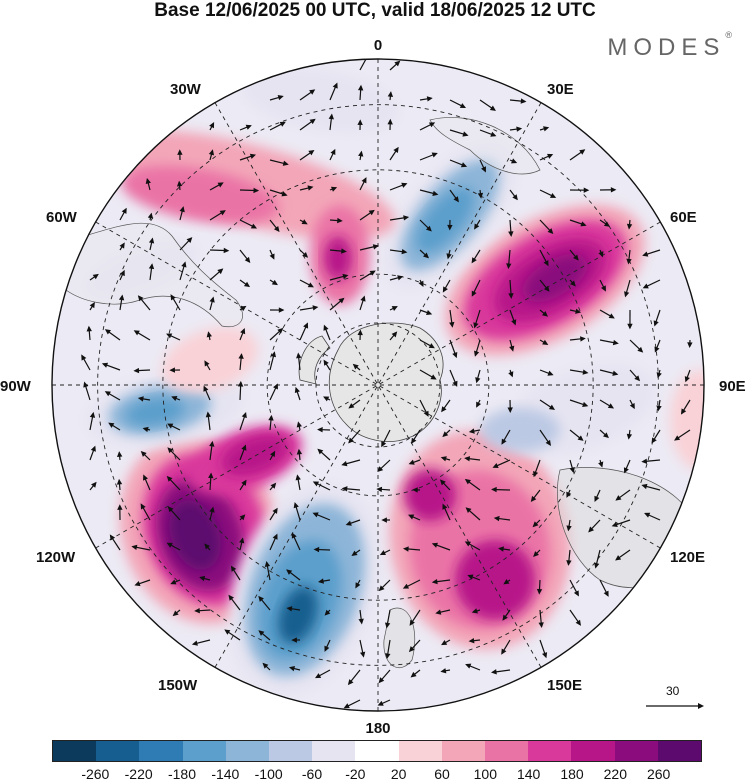 The image size is (750, 783). I want to click on lon-label-0: 0, so click(378, 45).